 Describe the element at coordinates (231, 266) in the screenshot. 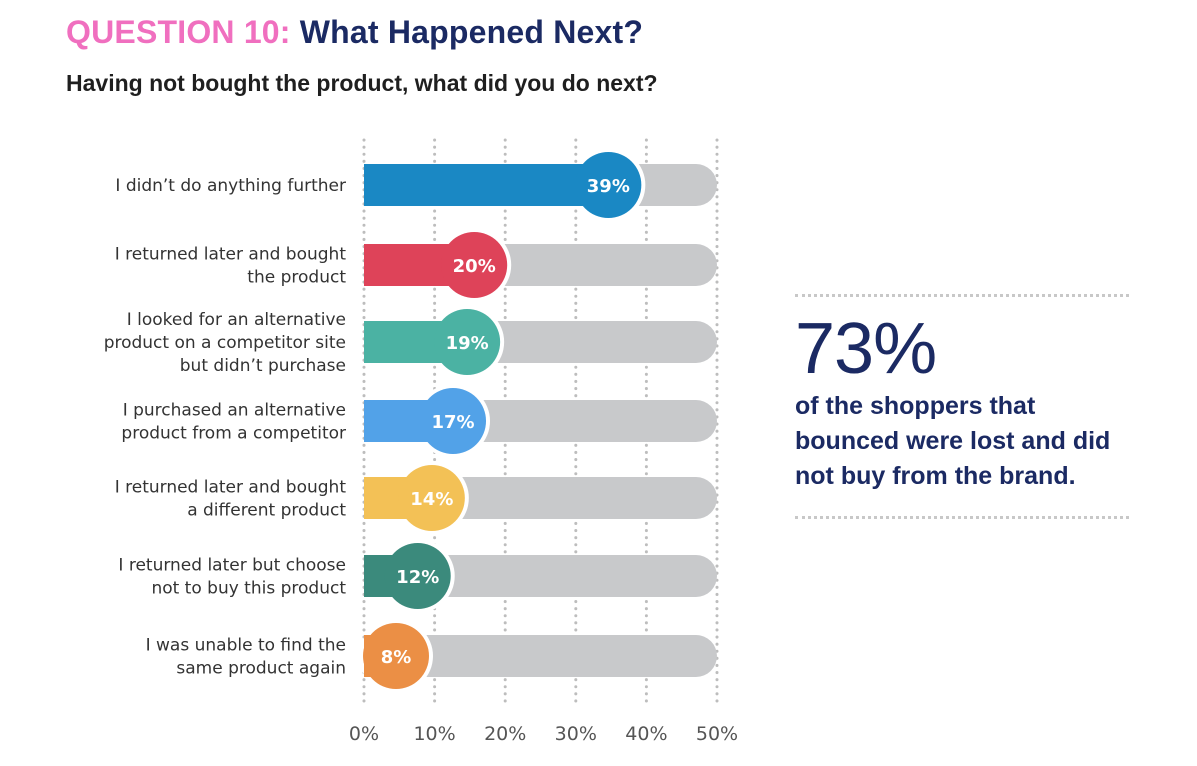

I see `category-label: I returned later and bought the product` at that location.